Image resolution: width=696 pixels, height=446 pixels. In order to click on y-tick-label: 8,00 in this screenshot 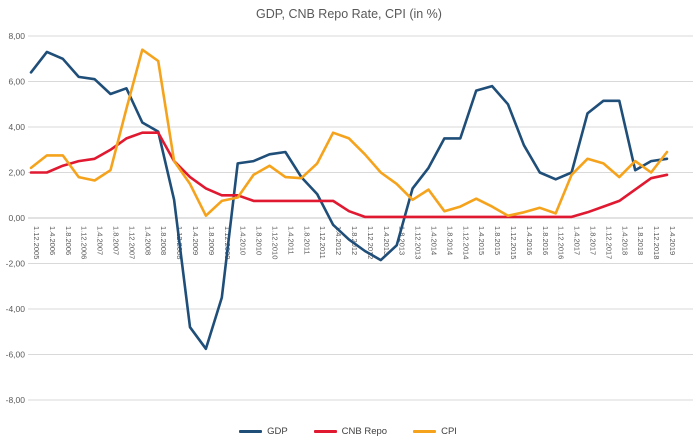, I will do `click(16, 36)`.